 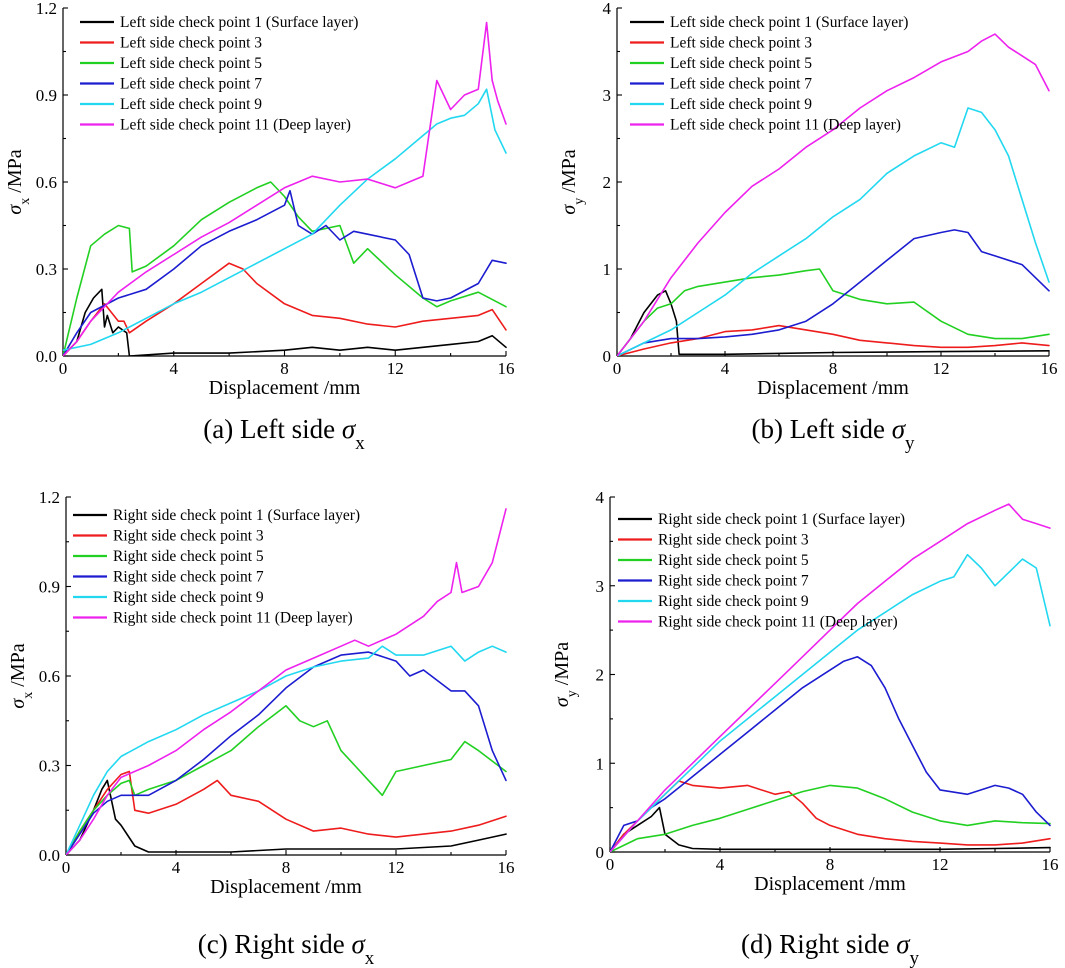 I want to click on caption-text: (c) Right side, so click(x=275, y=944).